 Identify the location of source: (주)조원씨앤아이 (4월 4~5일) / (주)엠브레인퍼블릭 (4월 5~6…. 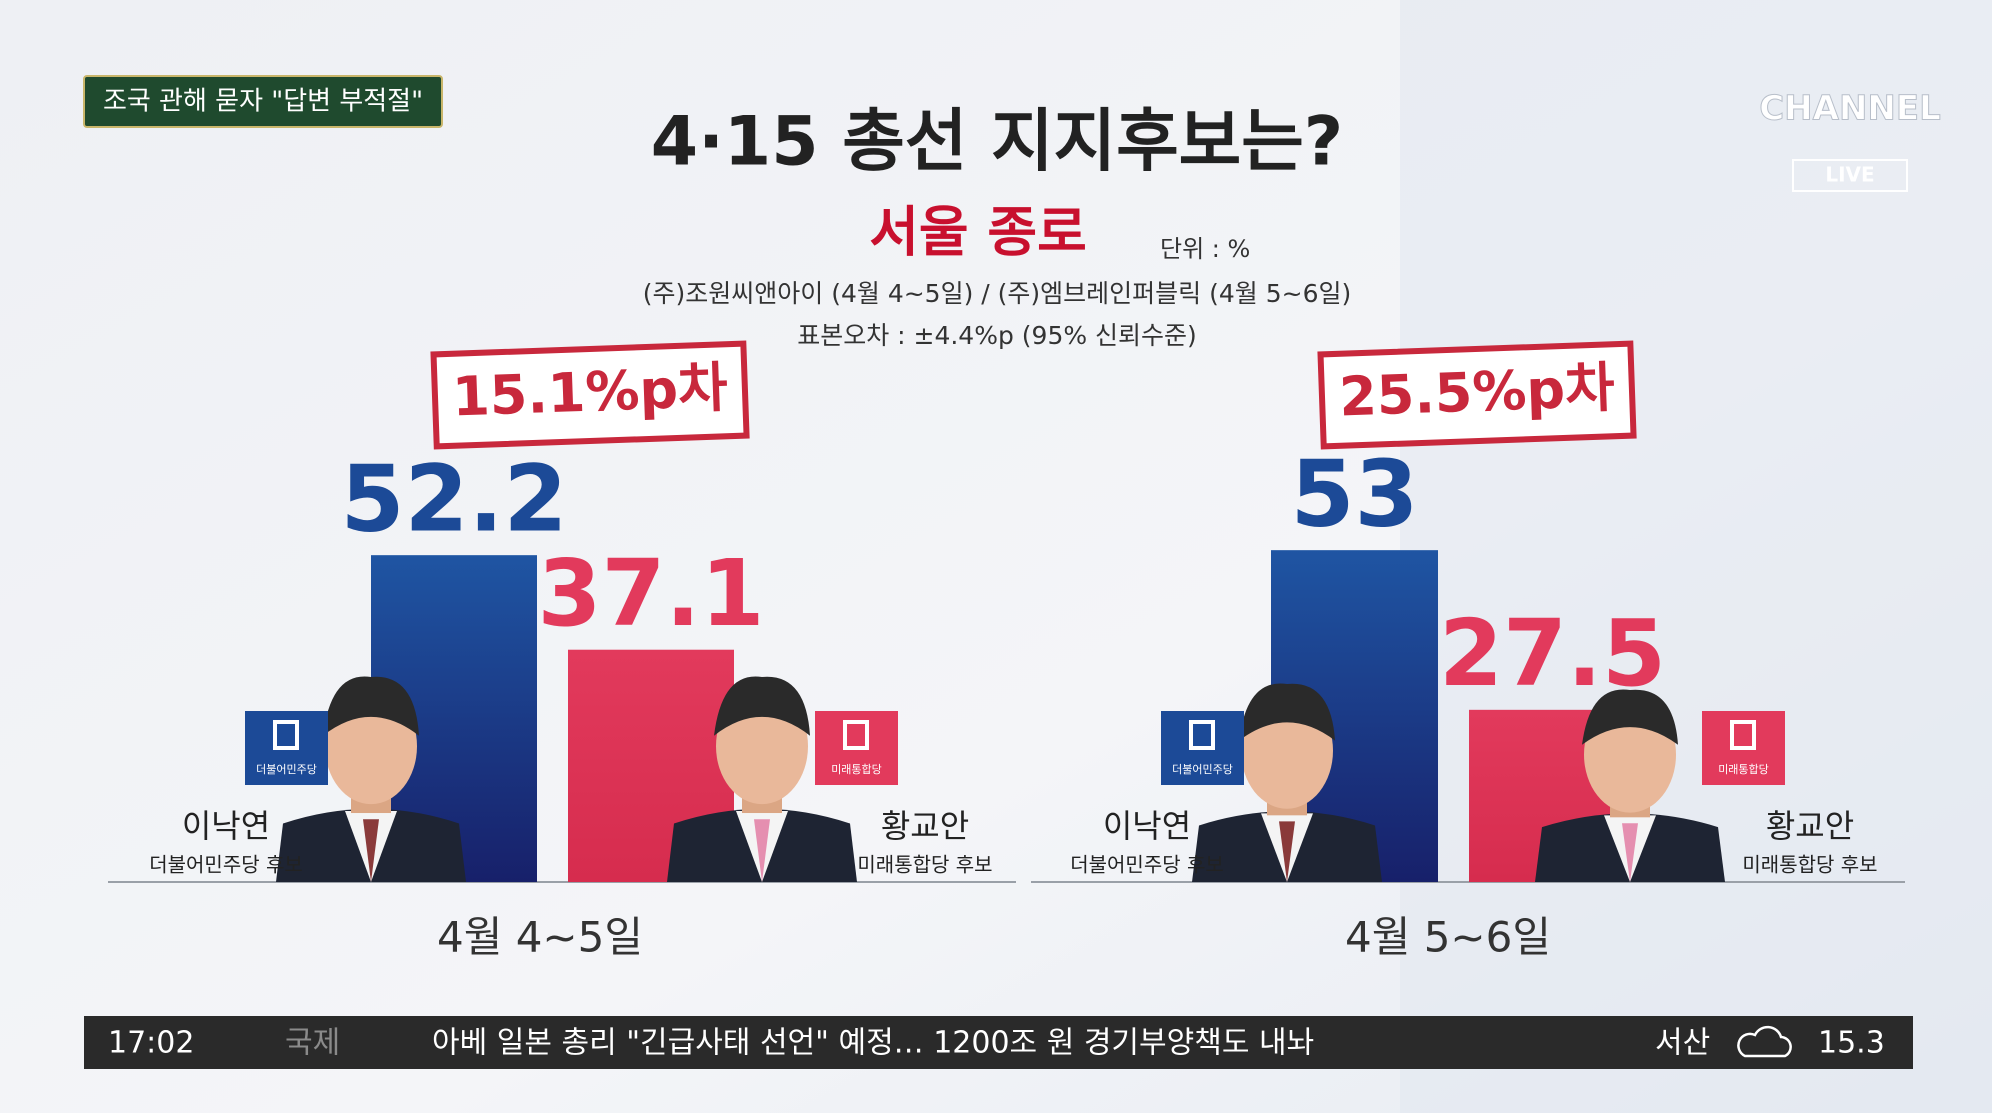
(997, 293).